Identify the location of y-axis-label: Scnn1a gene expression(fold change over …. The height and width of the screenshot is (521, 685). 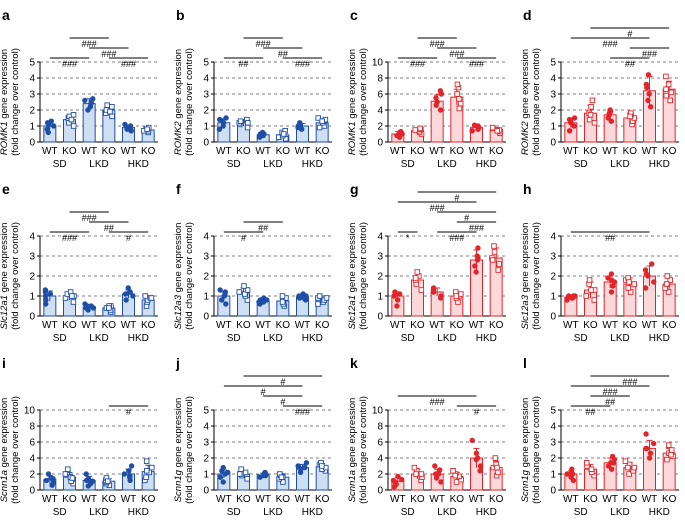
(358, 450).